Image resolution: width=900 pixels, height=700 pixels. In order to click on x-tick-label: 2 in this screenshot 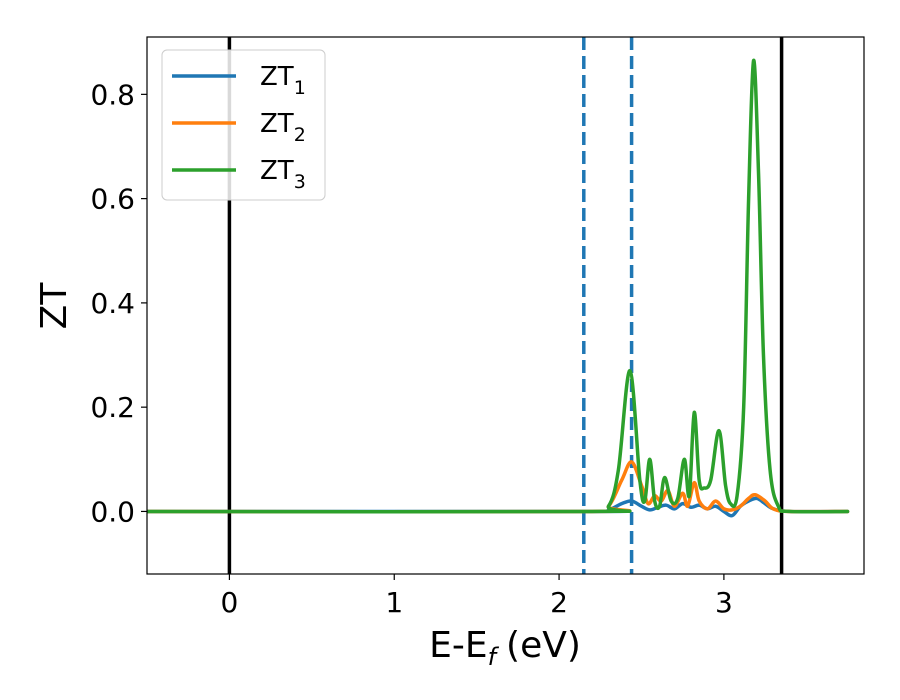, I will do `click(559, 602)`.